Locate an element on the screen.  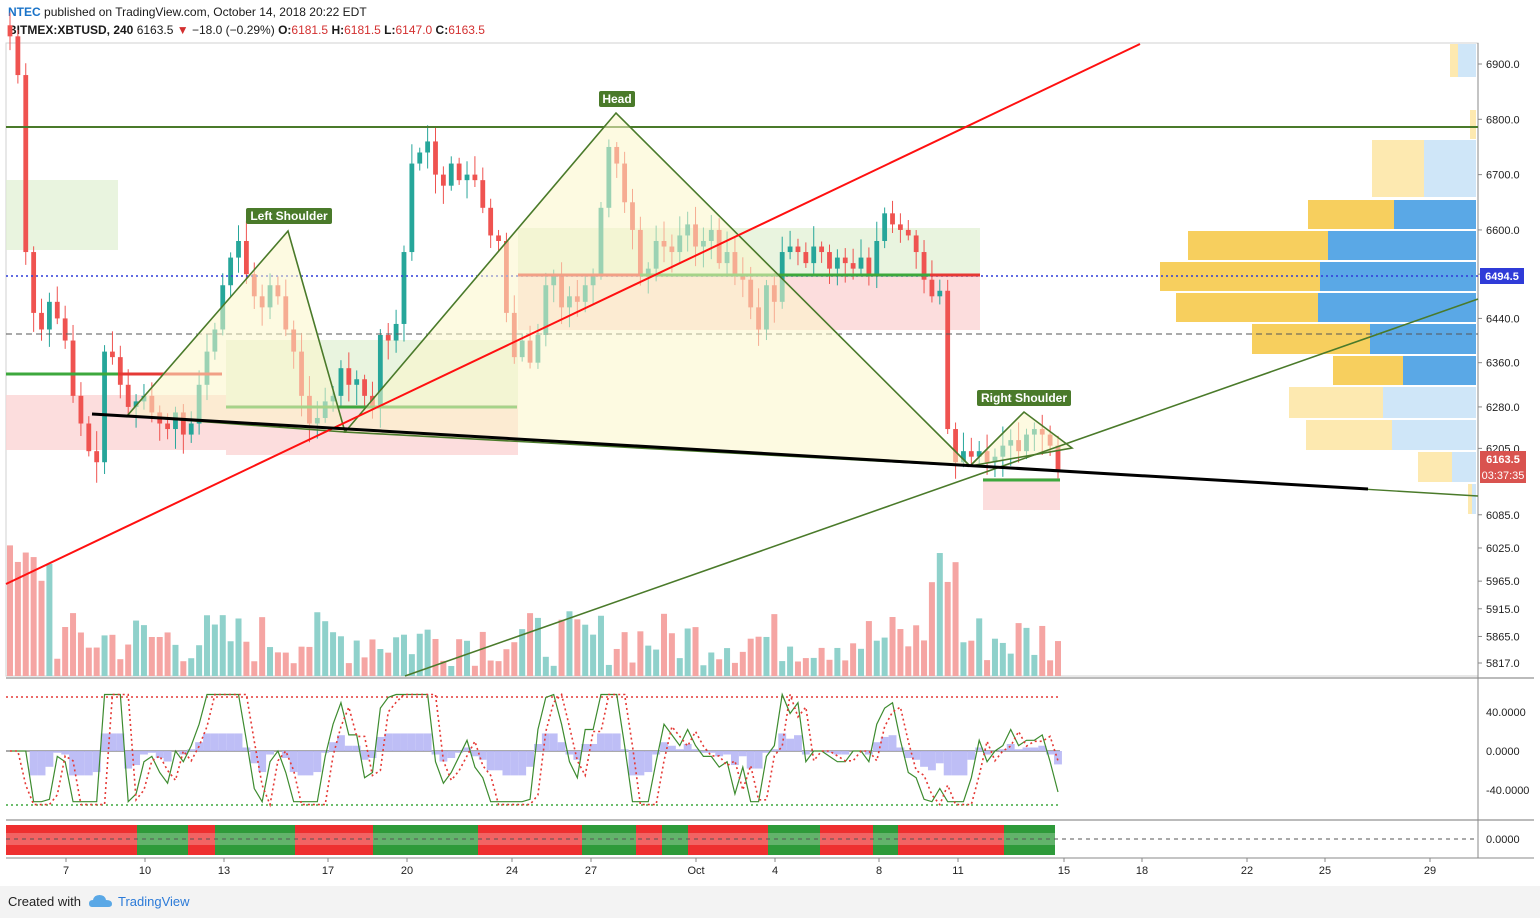
osc-d-line is located at coordinates (534, 750).